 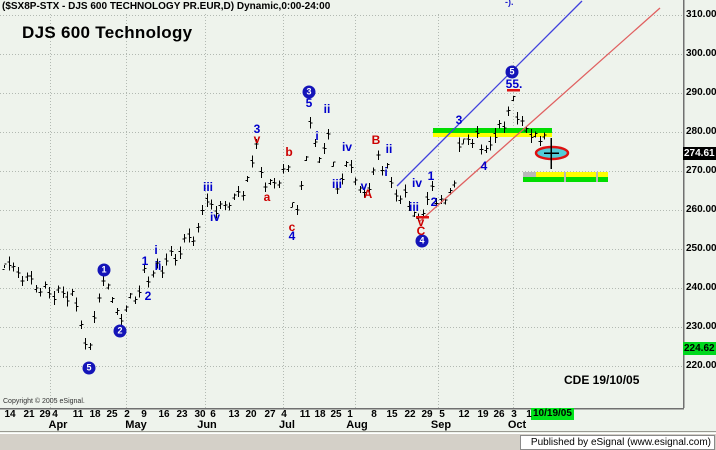 What do you see at coordinates (136, 425) in the screenshot?
I see `month-label: May` at bounding box center [136, 425].